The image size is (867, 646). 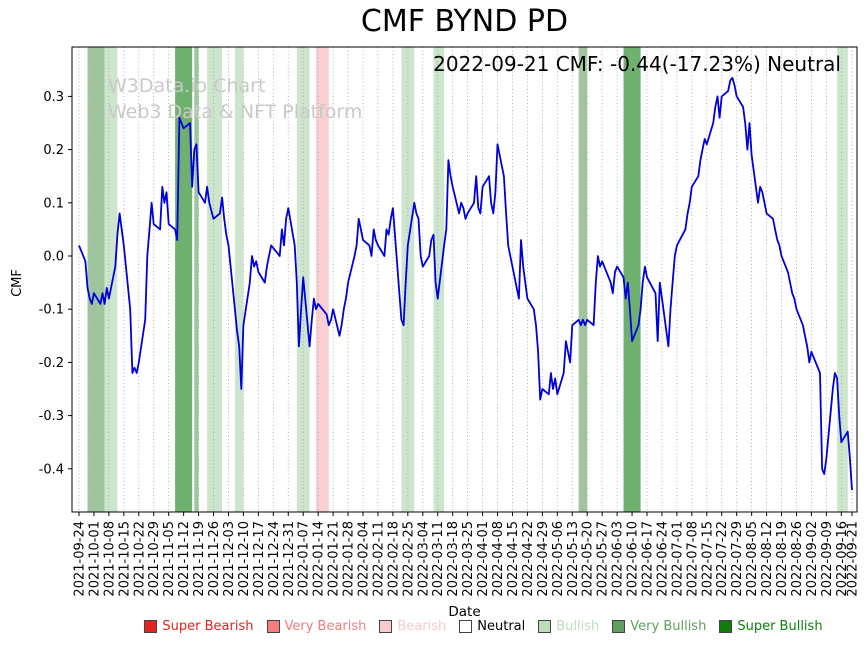 I want to click on watermark-line2: Web3 Data & NFT Platform, so click(x=235, y=111).